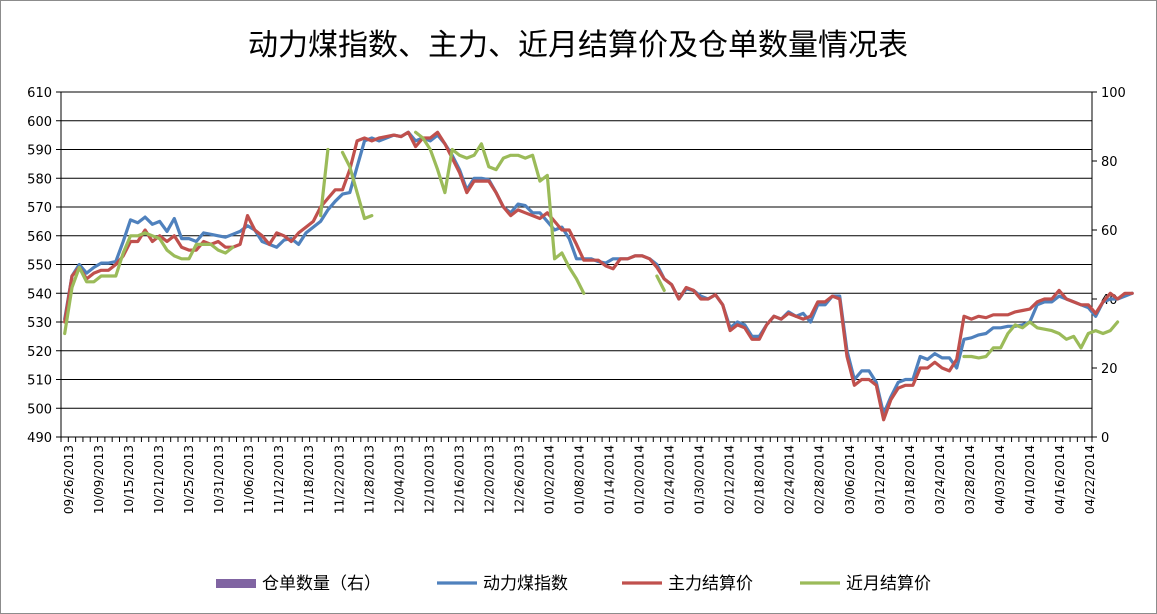  Describe the element at coordinates (525, 584) in the screenshot. I see `legend-label: 动力煤指数` at that location.